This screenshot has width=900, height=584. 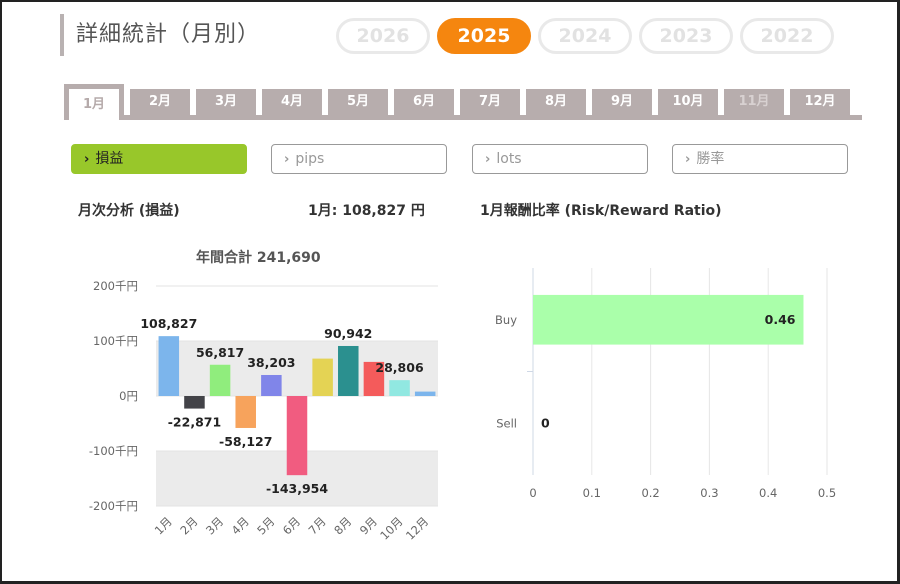 I want to click on y-tick-label: -100千円, so click(x=113, y=451).